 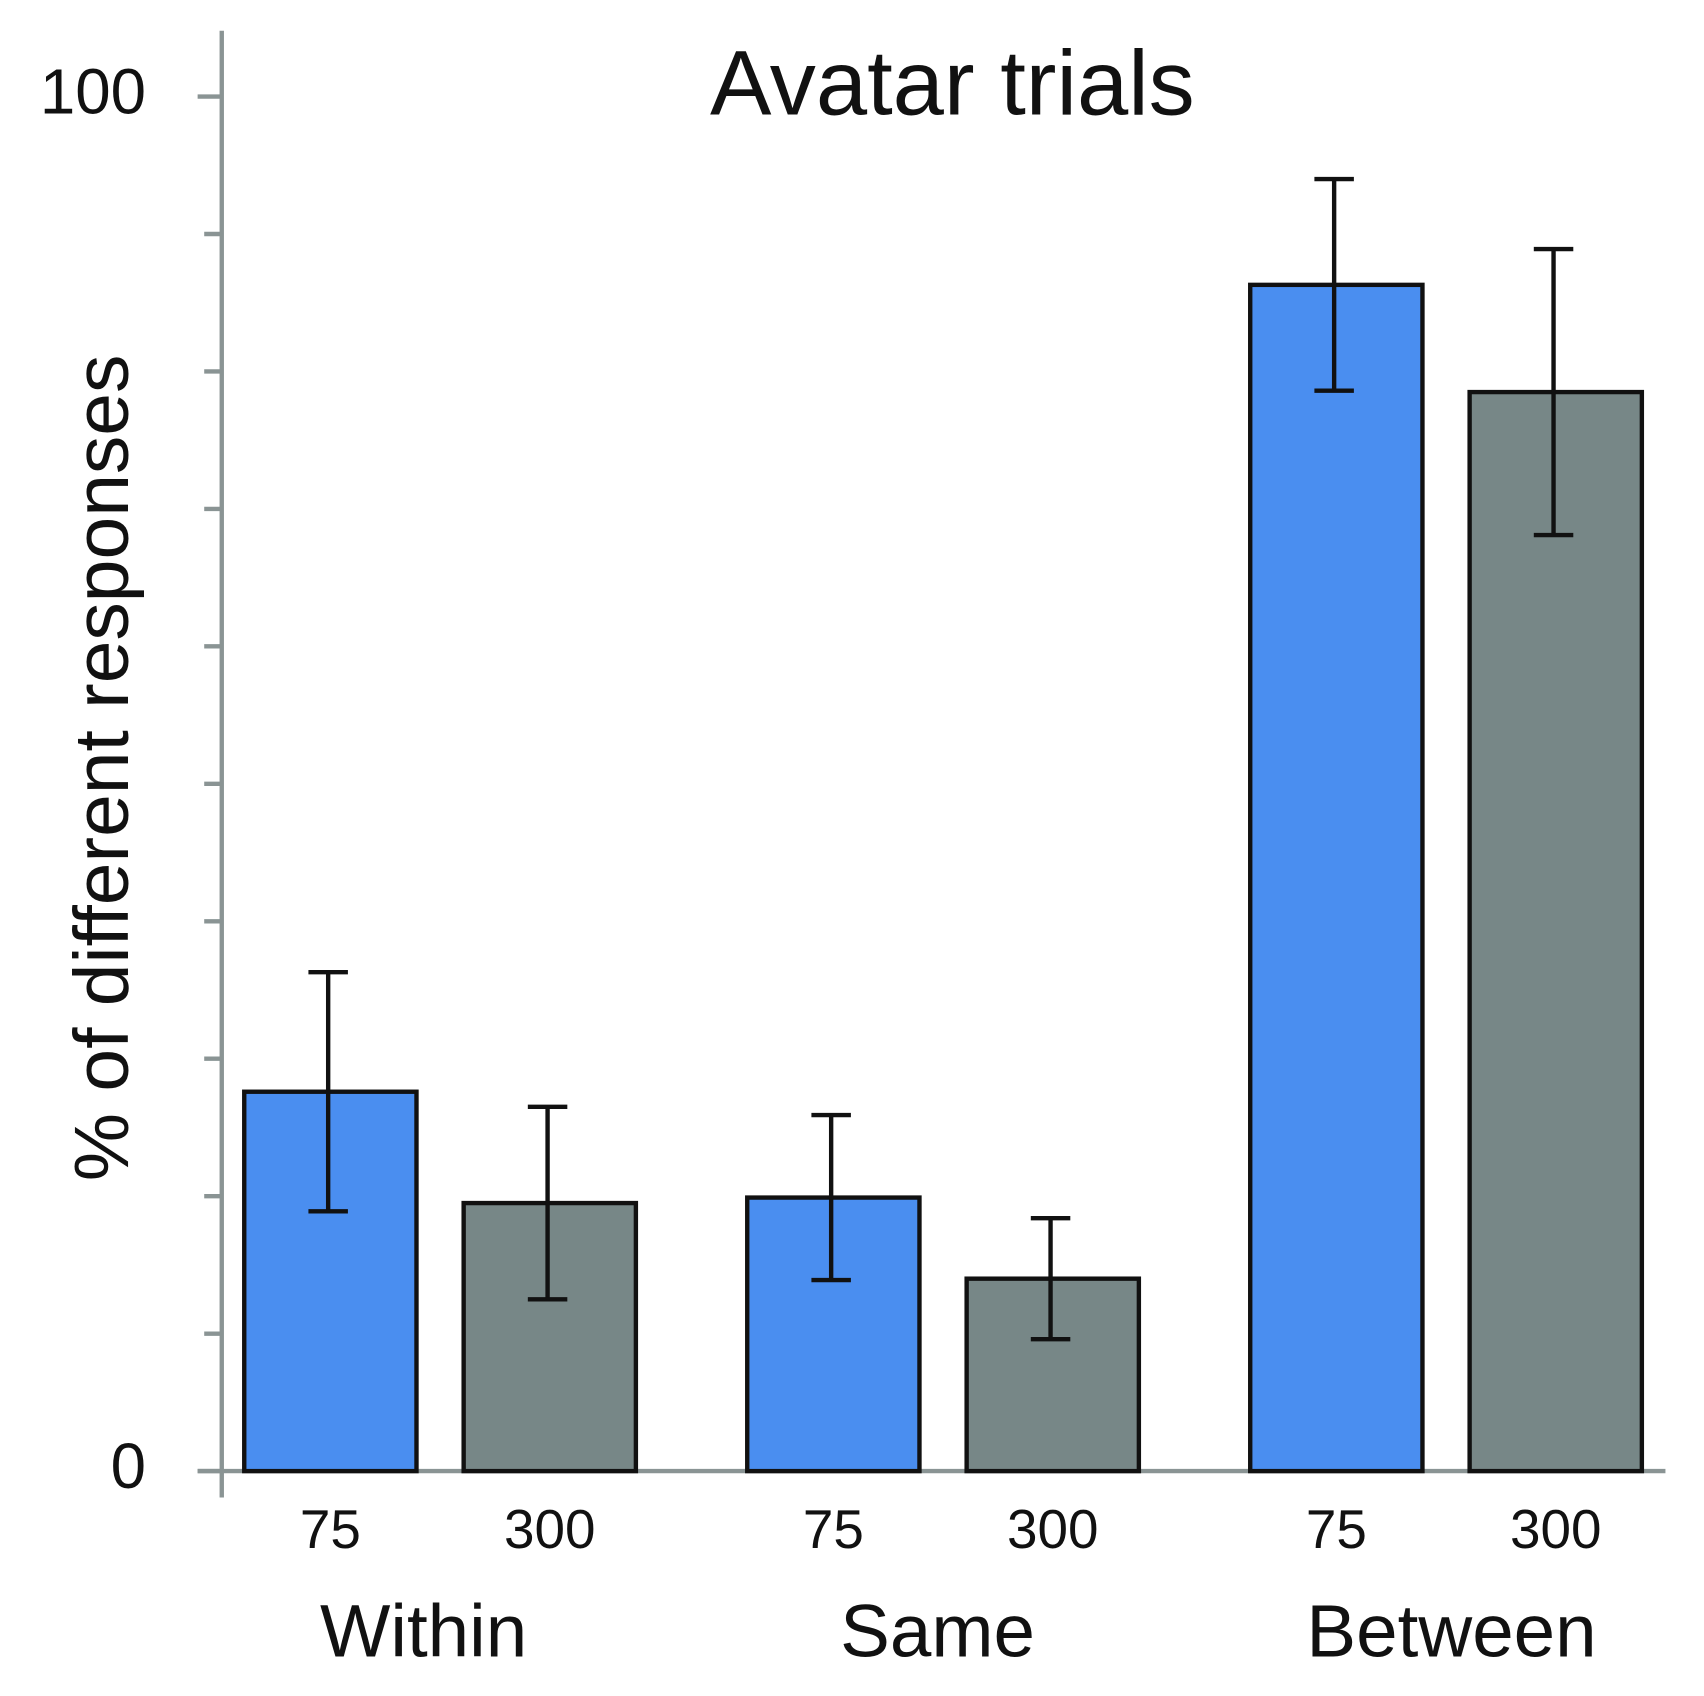 I want to click on chart-title: Avatar trials, so click(x=952, y=82).